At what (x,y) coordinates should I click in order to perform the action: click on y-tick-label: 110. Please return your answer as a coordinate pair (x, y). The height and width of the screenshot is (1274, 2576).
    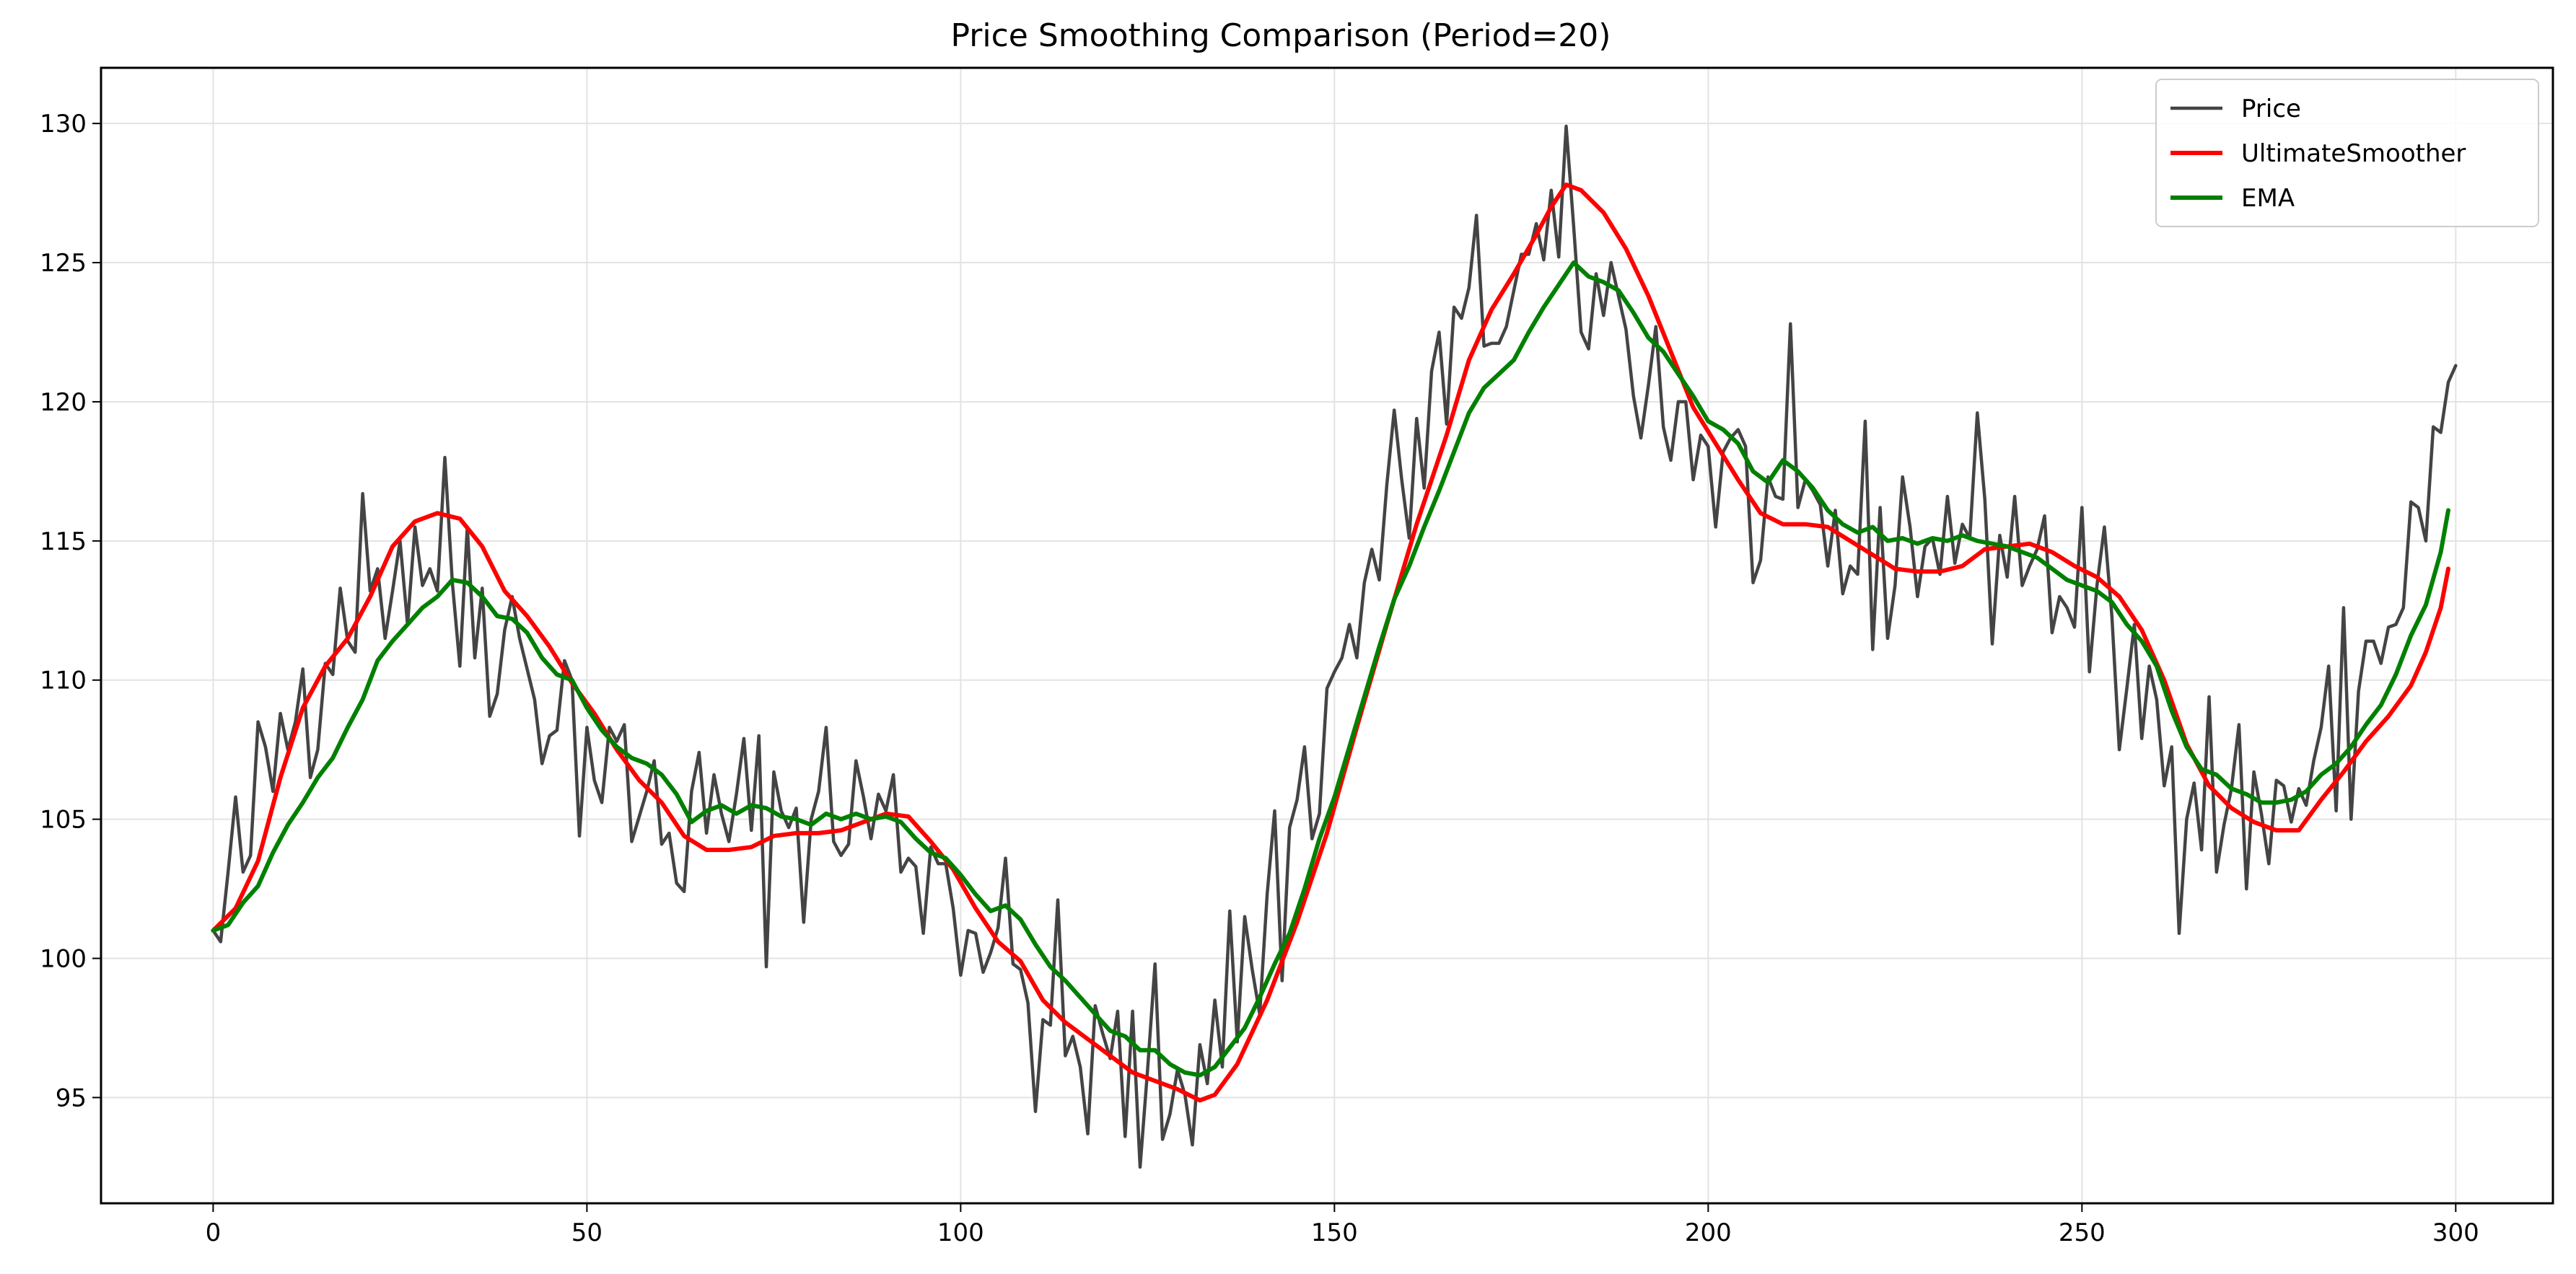
    Looking at the image, I should click on (63, 681).